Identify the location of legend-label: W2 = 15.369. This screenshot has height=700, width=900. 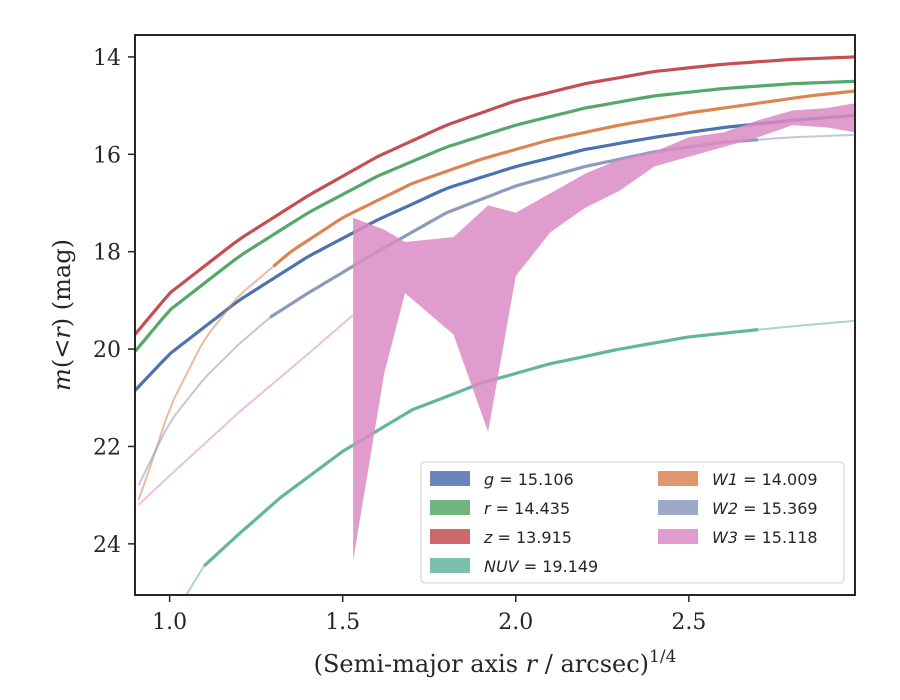
(765, 508).